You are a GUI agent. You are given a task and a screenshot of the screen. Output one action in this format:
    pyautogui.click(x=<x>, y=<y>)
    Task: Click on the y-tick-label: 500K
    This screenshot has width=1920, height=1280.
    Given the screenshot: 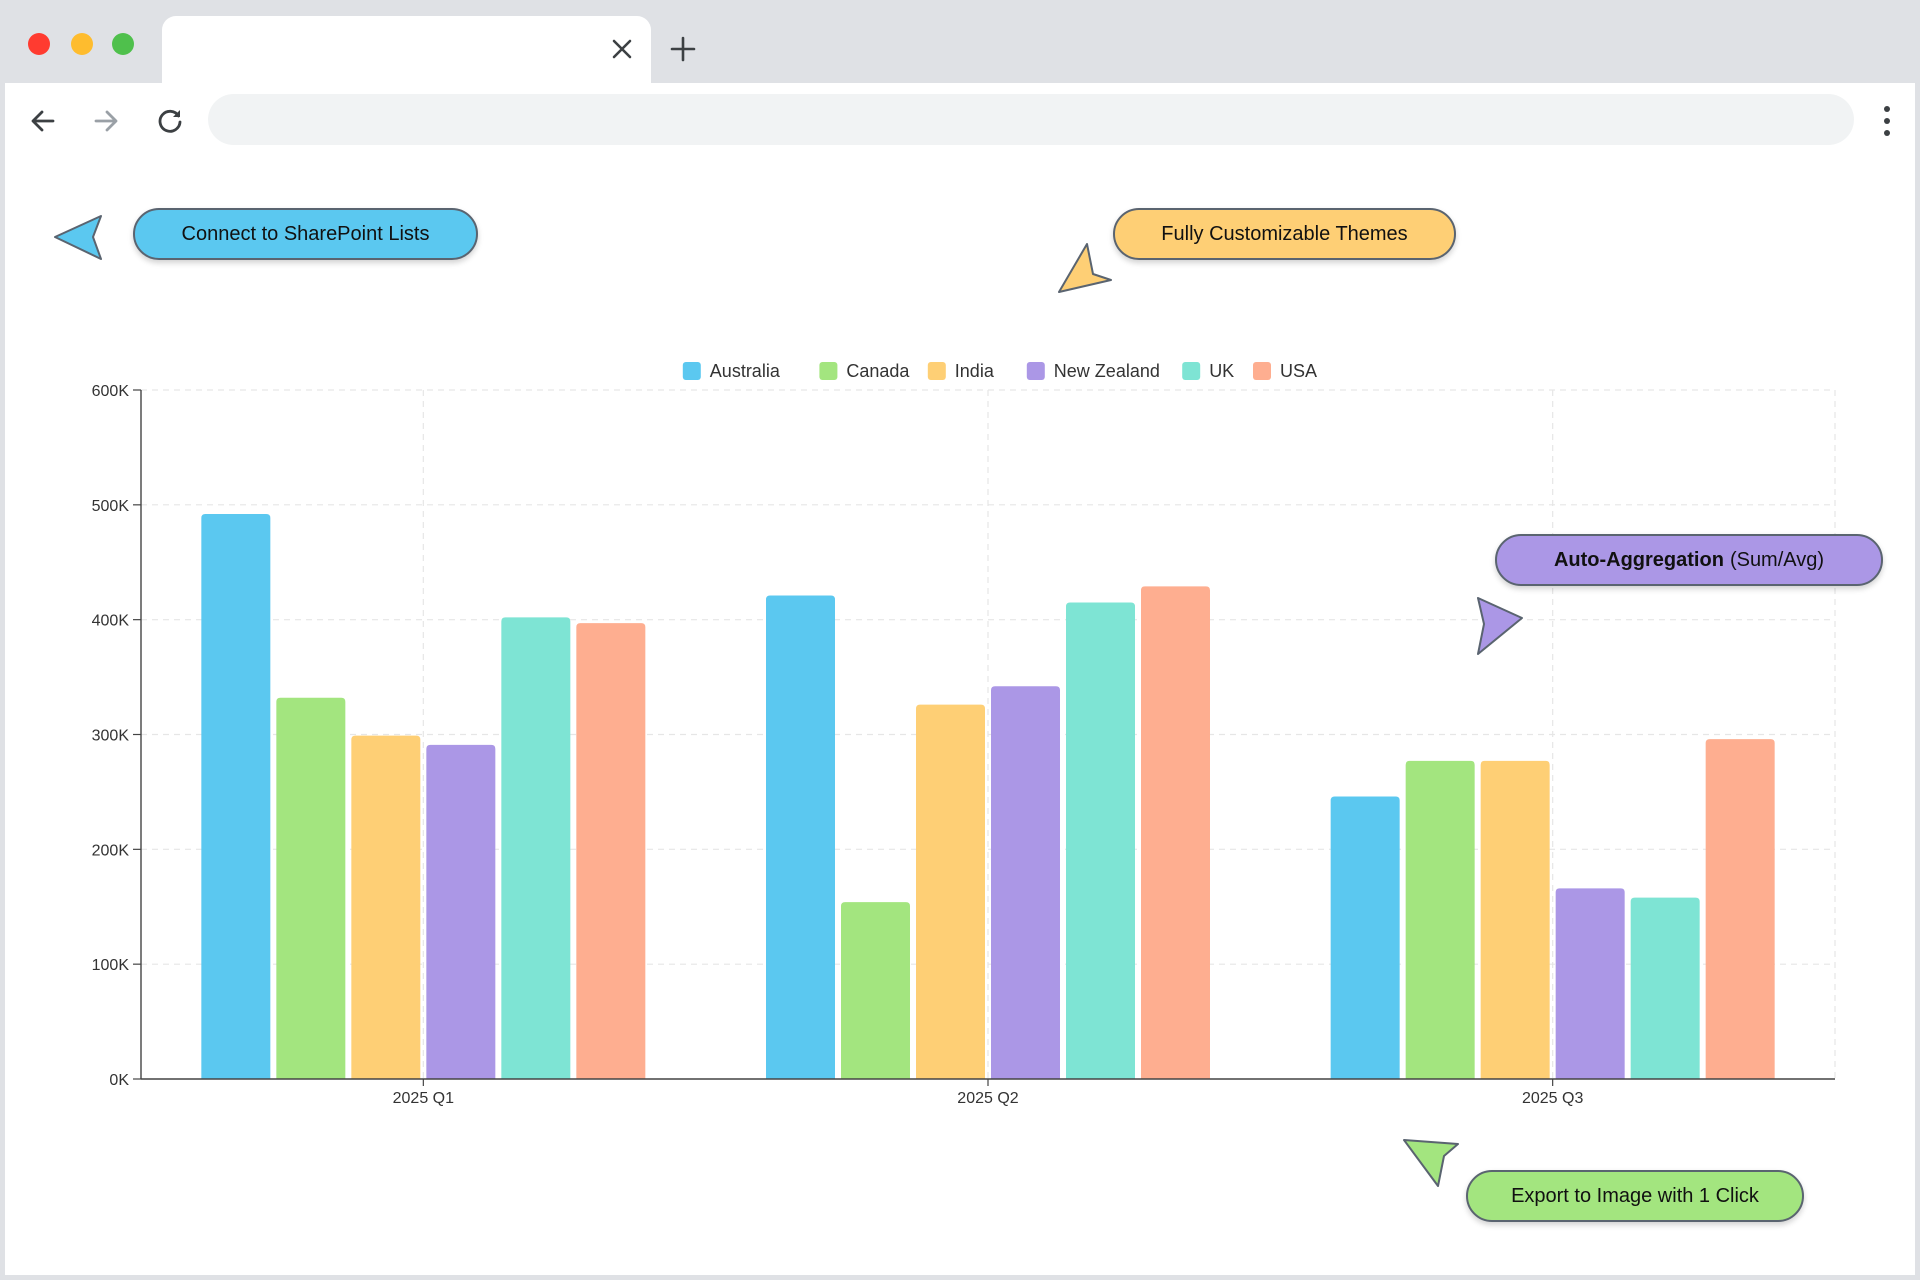 What is the action you would take?
    pyautogui.click(x=111, y=506)
    